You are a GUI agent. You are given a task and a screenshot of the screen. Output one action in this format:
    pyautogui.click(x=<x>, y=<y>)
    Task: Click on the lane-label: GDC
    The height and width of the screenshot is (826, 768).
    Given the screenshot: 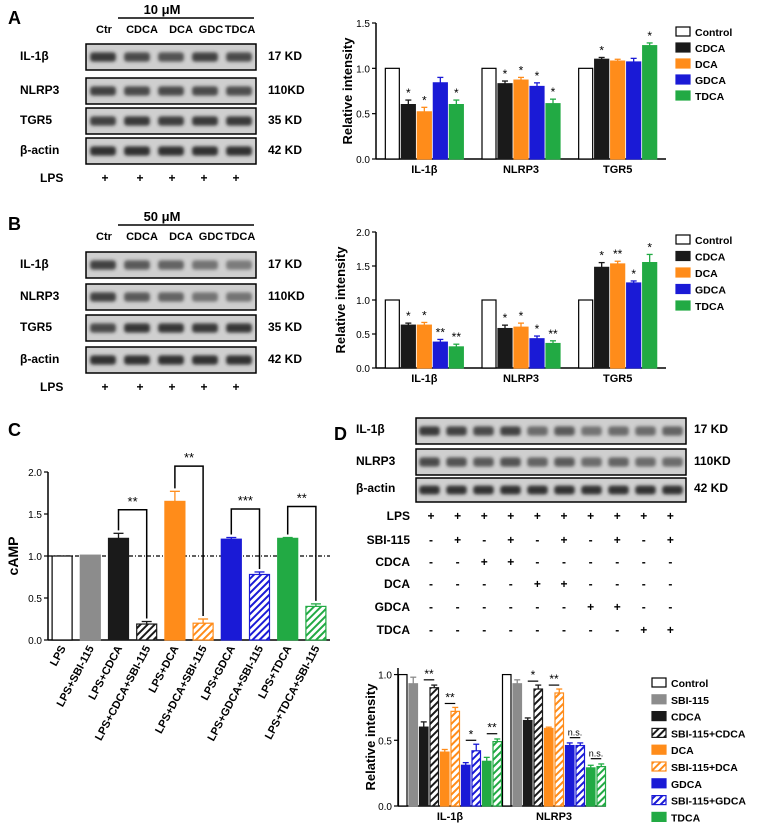 What is the action you would take?
    pyautogui.click(x=211, y=30)
    